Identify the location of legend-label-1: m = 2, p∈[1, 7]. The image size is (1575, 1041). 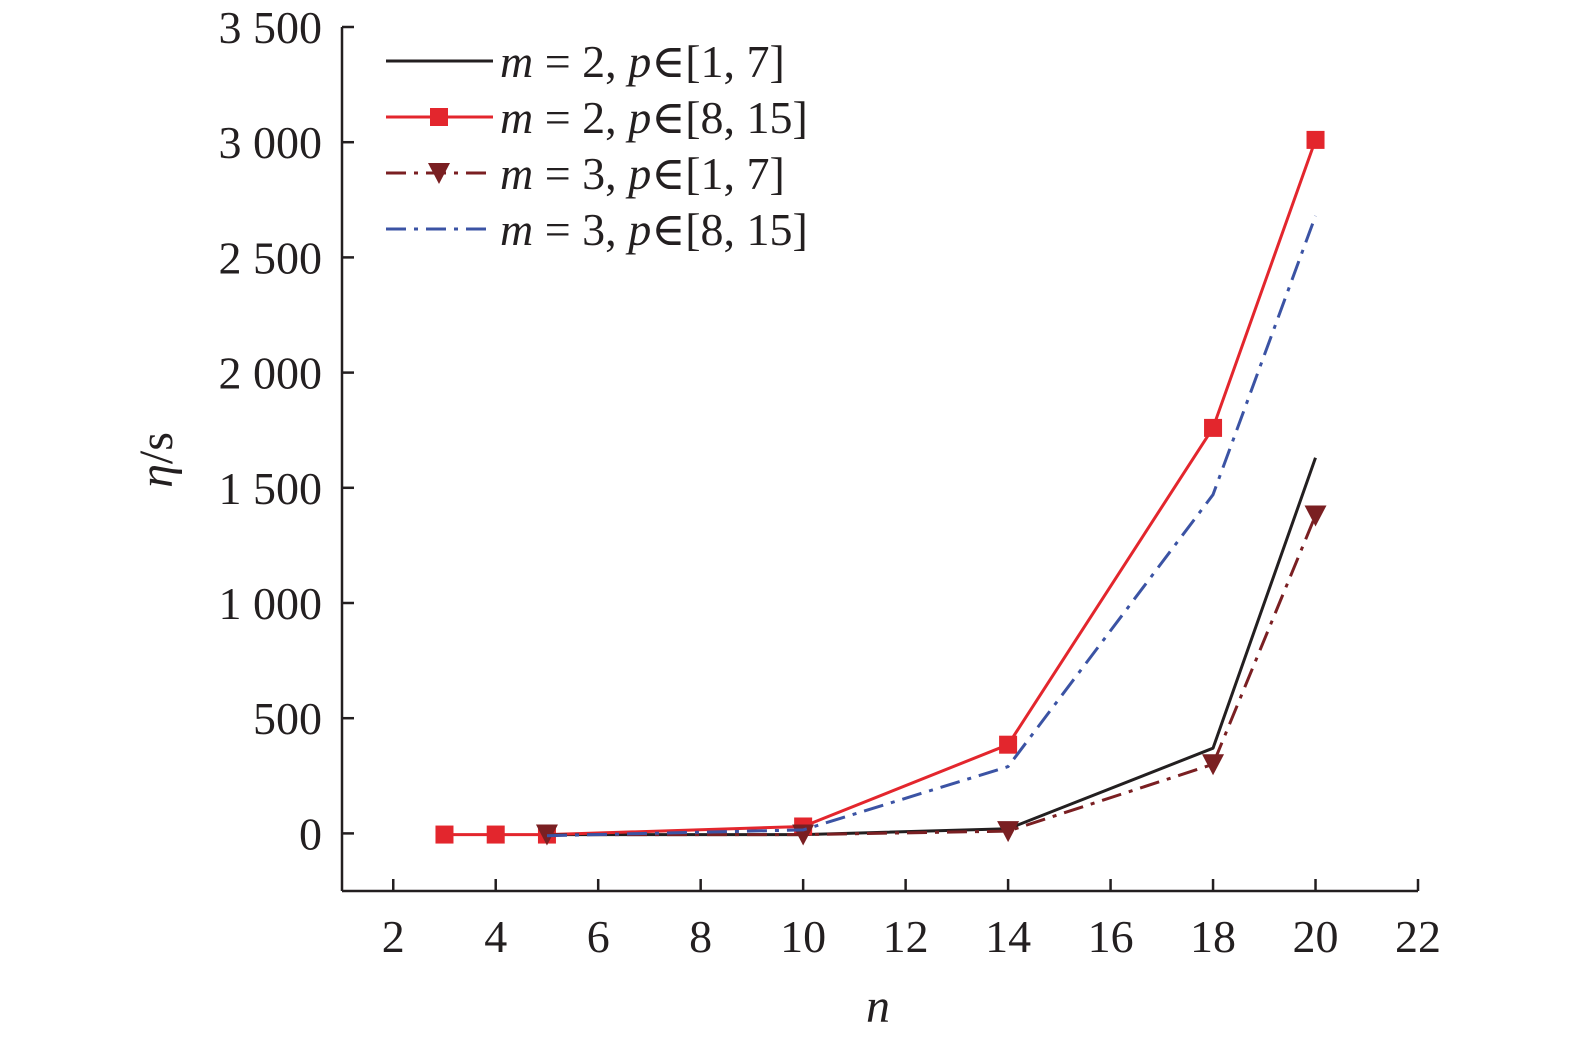
(642, 61).